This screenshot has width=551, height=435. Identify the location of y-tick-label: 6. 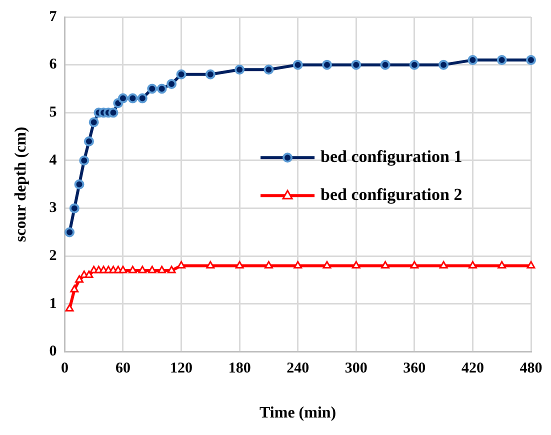
(53, 64).